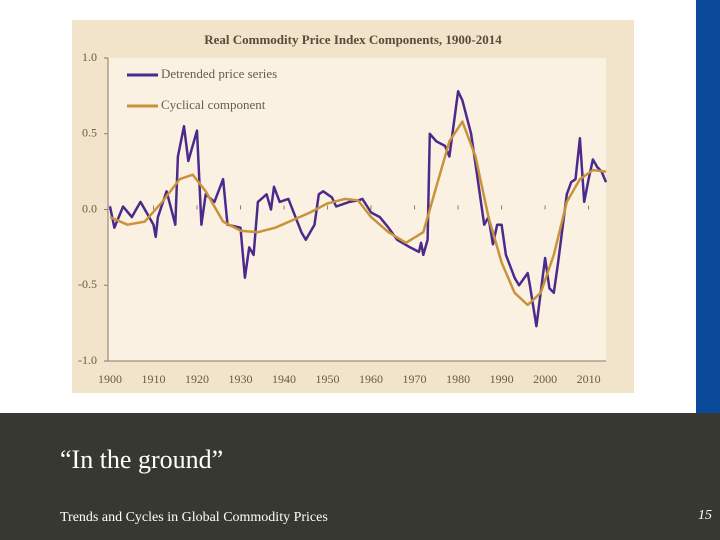 The height and width of the screenshot is (540, 720). Describe the element at coordinates (705, 515) in the screenshot. I see `page-number: 15` at that location.